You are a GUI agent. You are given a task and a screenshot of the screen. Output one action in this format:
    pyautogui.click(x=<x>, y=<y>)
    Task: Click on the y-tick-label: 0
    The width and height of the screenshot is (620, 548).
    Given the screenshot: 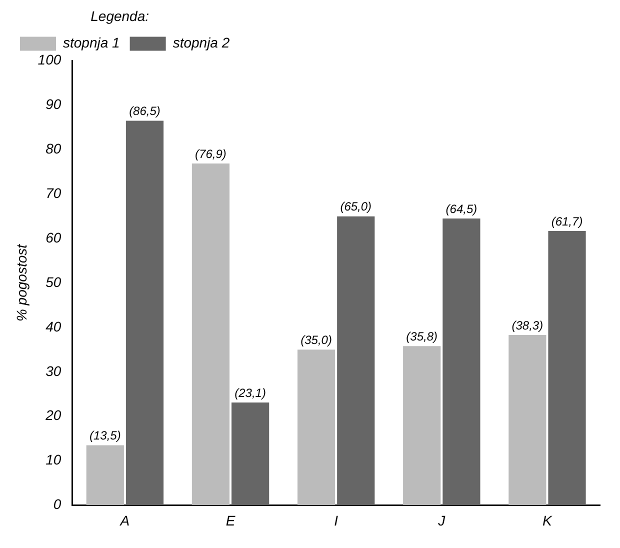 What is the action you would take?
    pyautogui.click(x=57, y=504)
    